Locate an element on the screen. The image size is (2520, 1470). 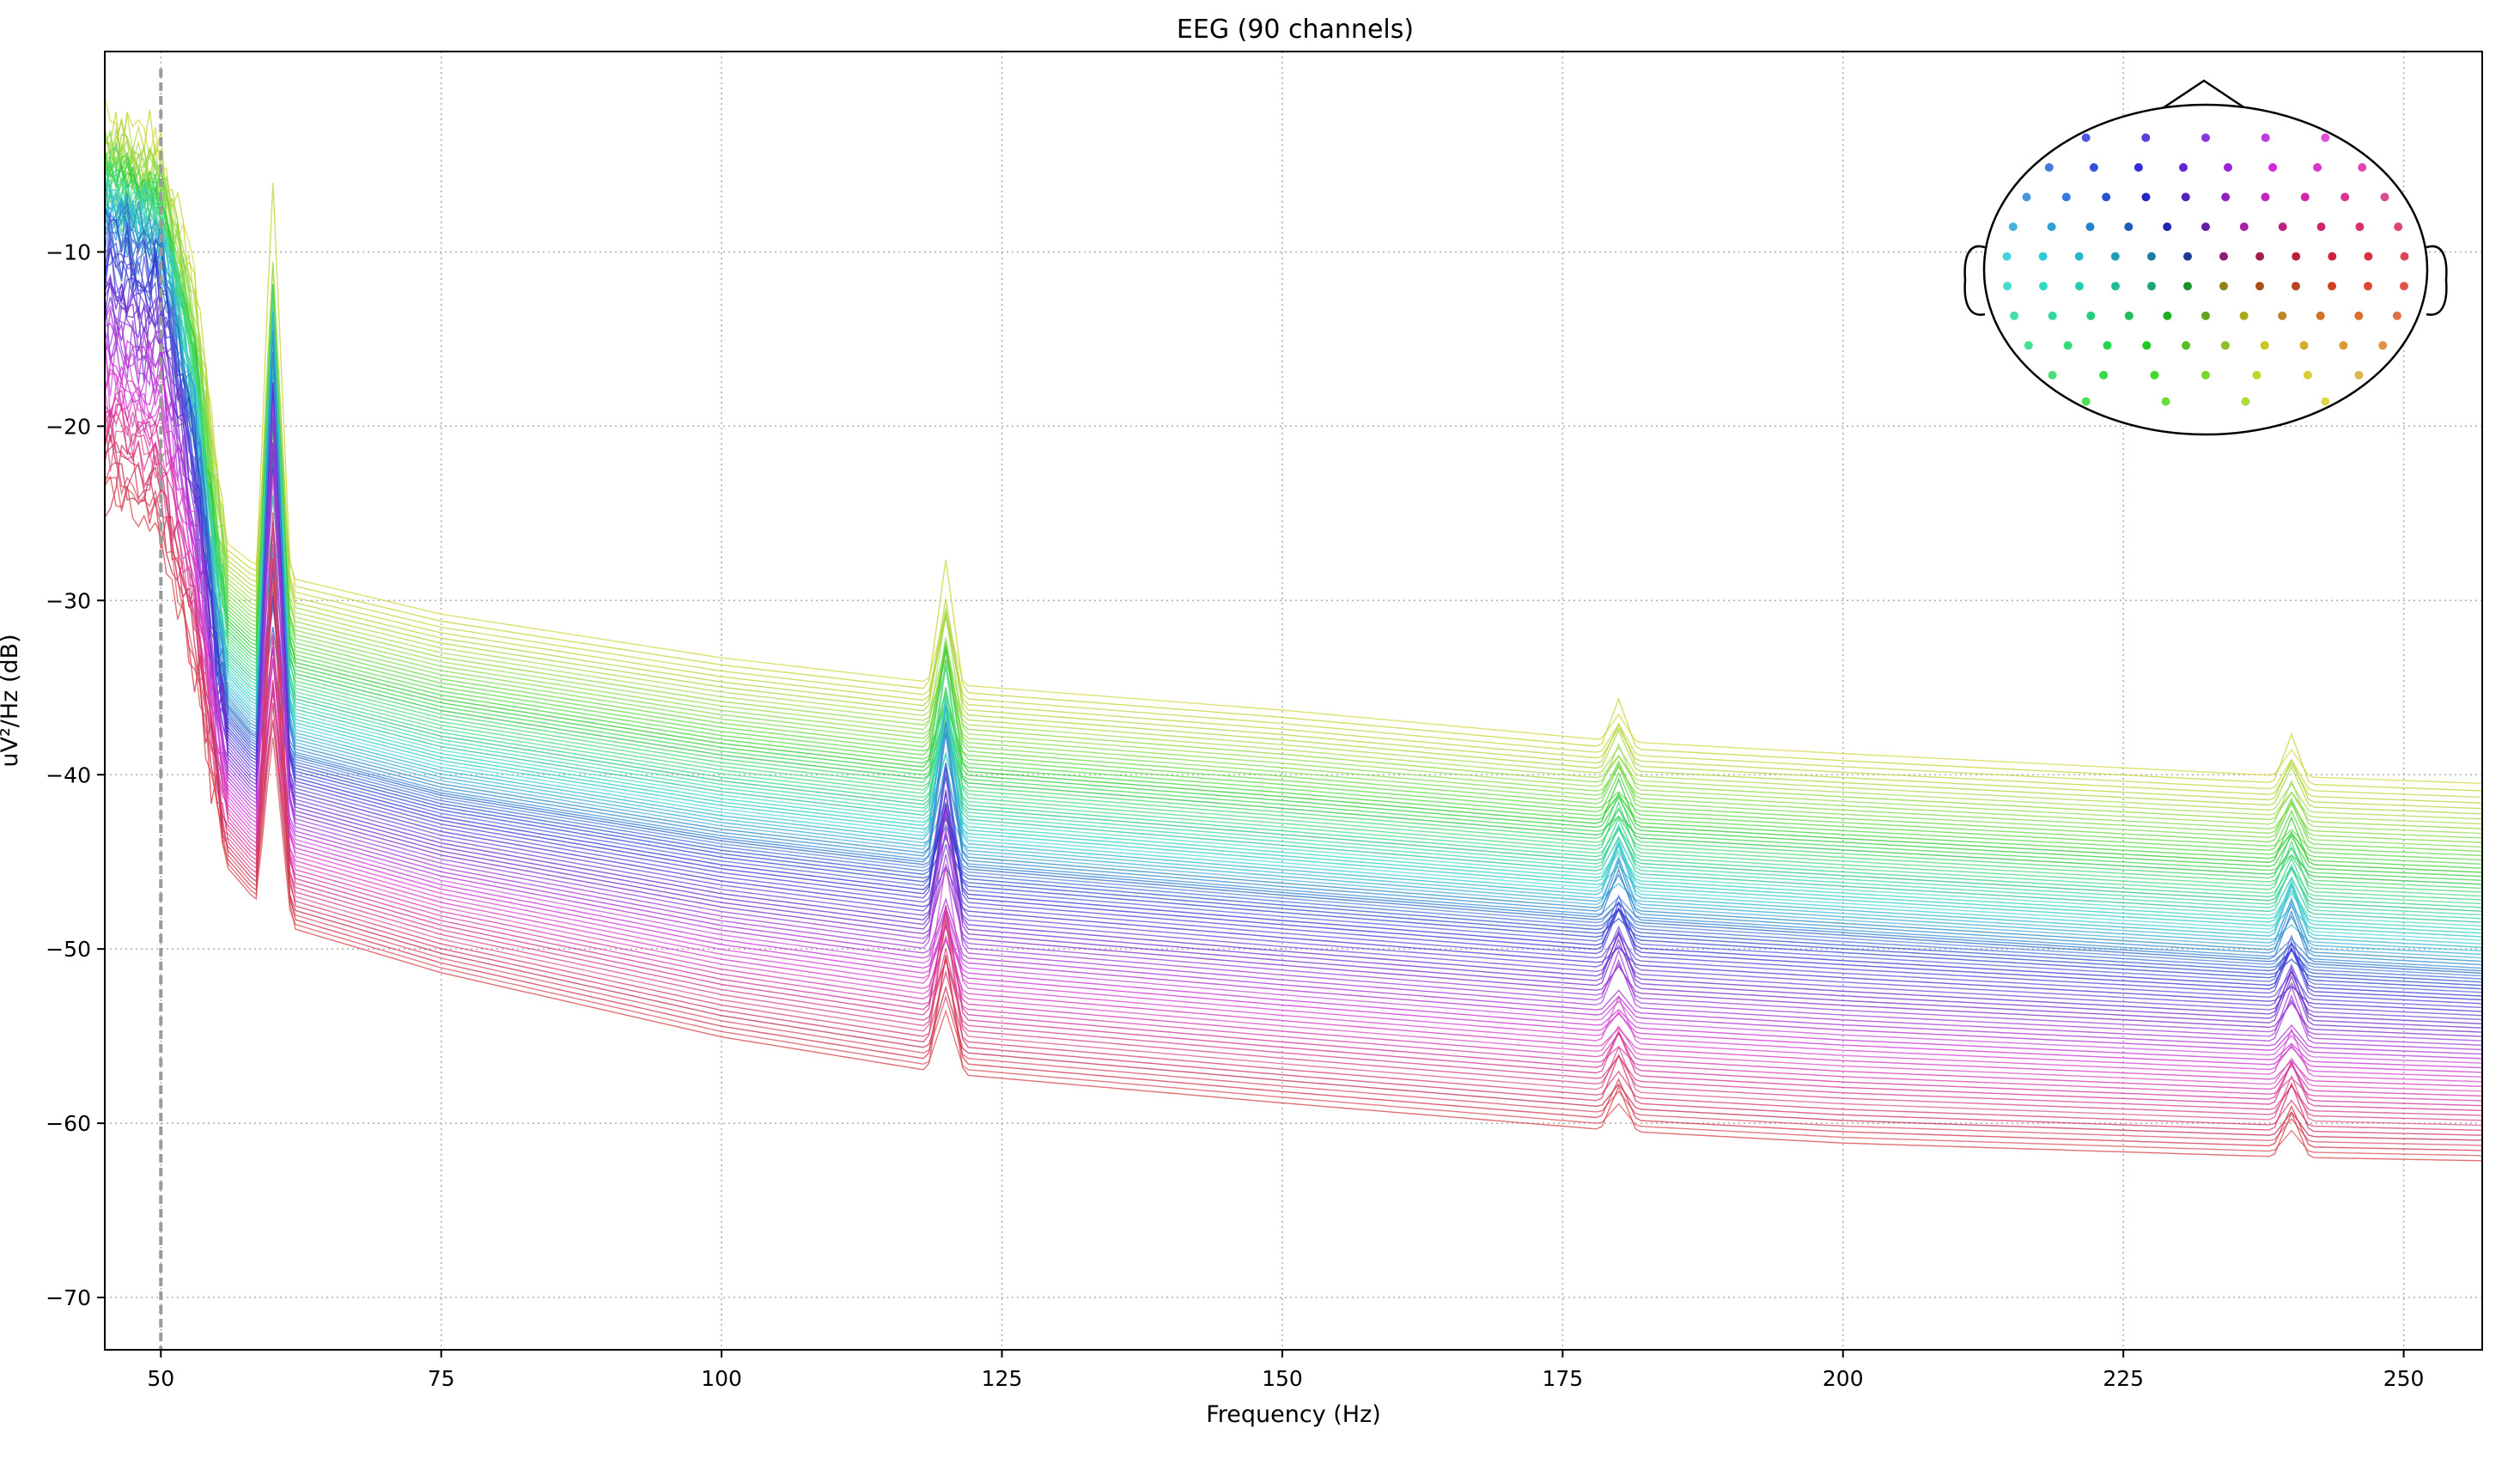
x-axis-label: Frequency (Hz) is located at coordinates (1294, 1414).